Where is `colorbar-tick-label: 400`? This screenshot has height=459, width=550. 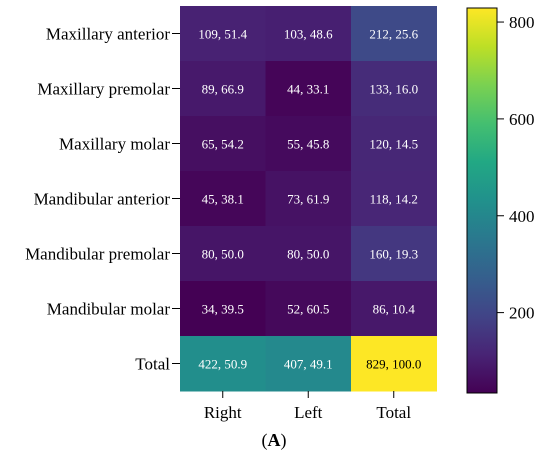 colorbar-tick-label: 400 is located at coordinates (522, 216).